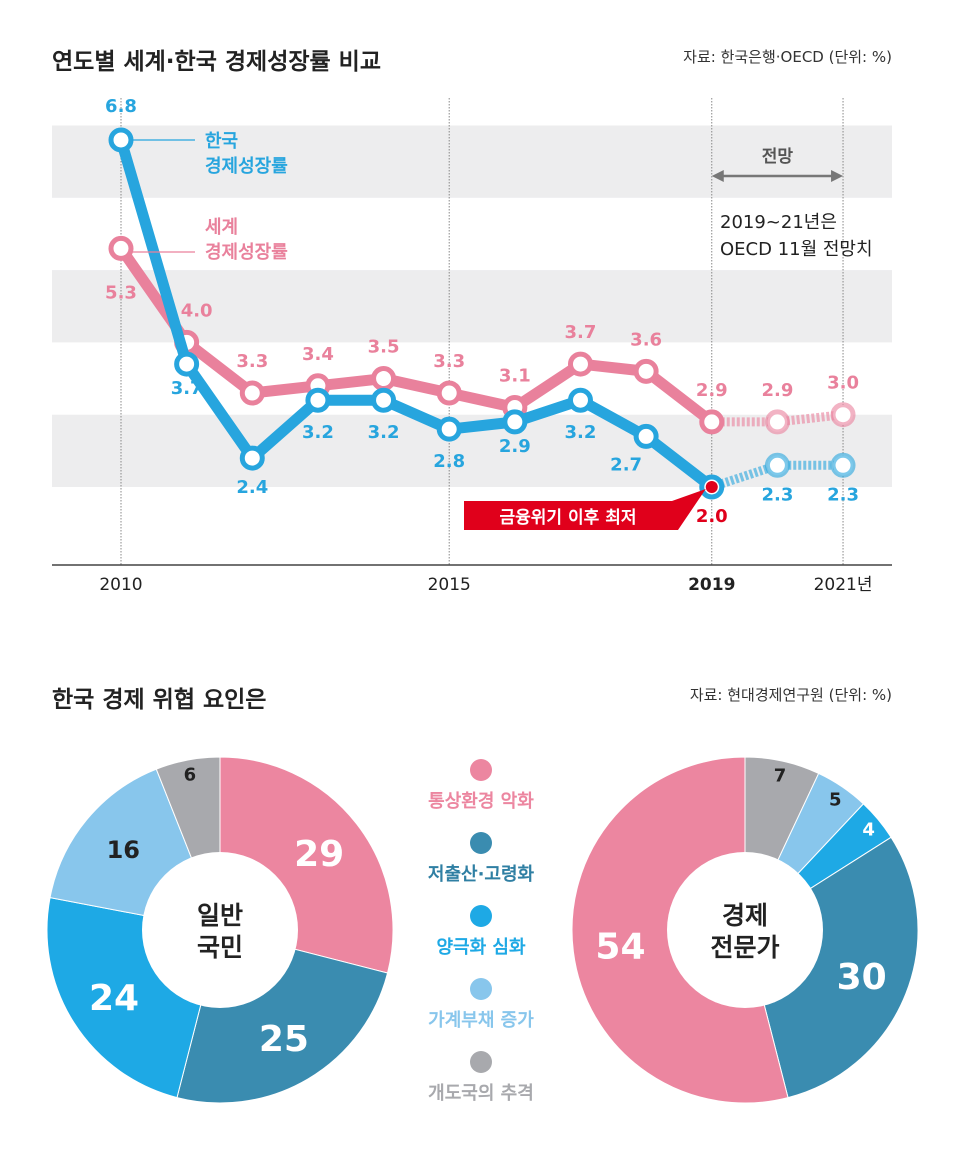 The height and width of the screenshot is (1165, 960). What do you see at coordinates (868, 830) in the screenshot?
I see `slice-value: 4` at bounding box center [868, 830].